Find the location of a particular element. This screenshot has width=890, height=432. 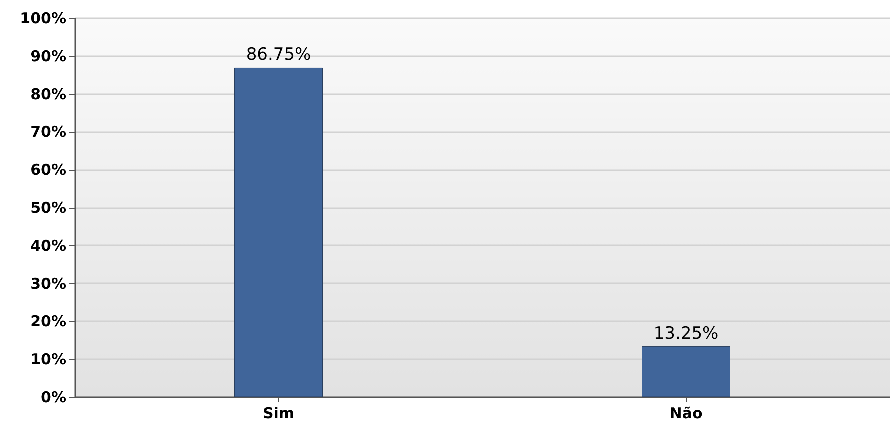

y-tick-label: 30% is located at coordinates (48, 283).